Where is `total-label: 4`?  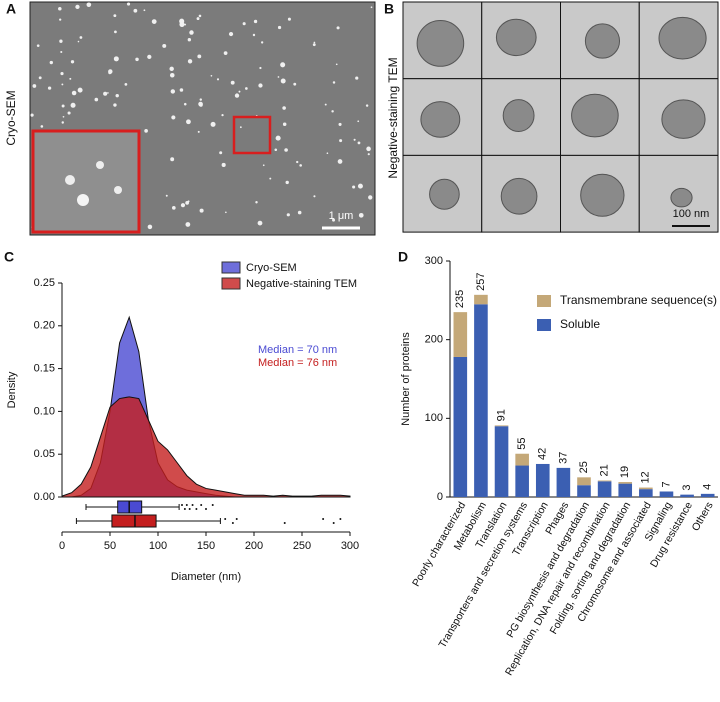
total-label: 4 is located at coordinates (708, 487).